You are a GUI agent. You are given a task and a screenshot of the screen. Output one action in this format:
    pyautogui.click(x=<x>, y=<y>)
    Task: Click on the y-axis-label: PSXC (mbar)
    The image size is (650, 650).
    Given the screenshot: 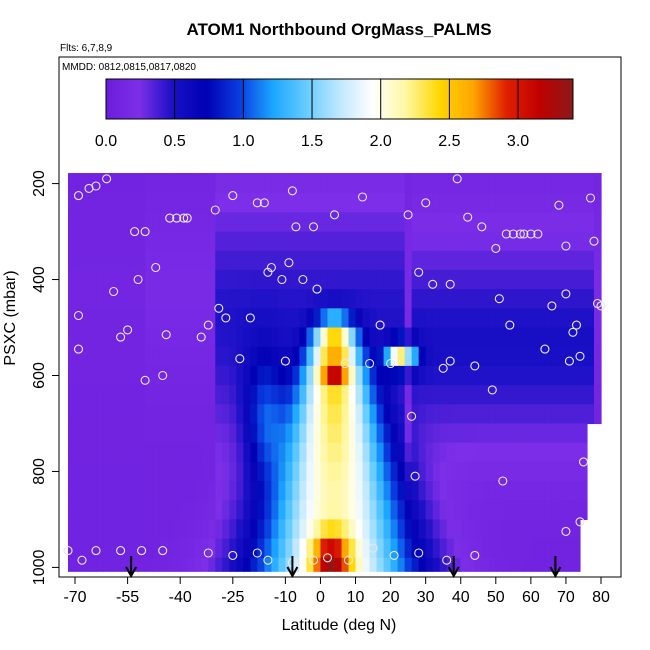 What is the action you would take?
    pyautogui.click(x=10, y=317)
    